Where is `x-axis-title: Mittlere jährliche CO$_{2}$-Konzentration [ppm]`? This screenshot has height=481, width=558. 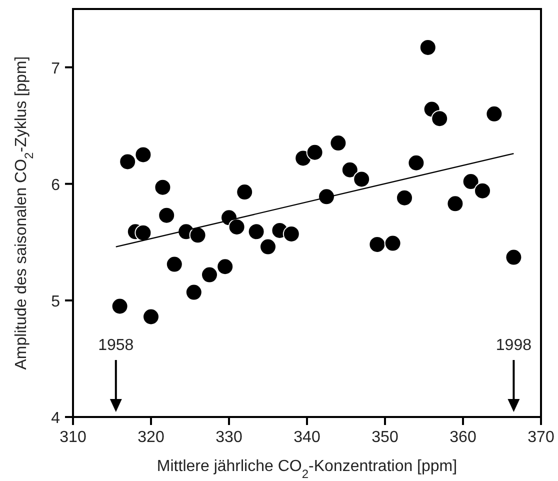 x-axis-title: Mittlere jährliche CO$_{2}$-Konzentration [ppm] is located at coordinates (307, 469).